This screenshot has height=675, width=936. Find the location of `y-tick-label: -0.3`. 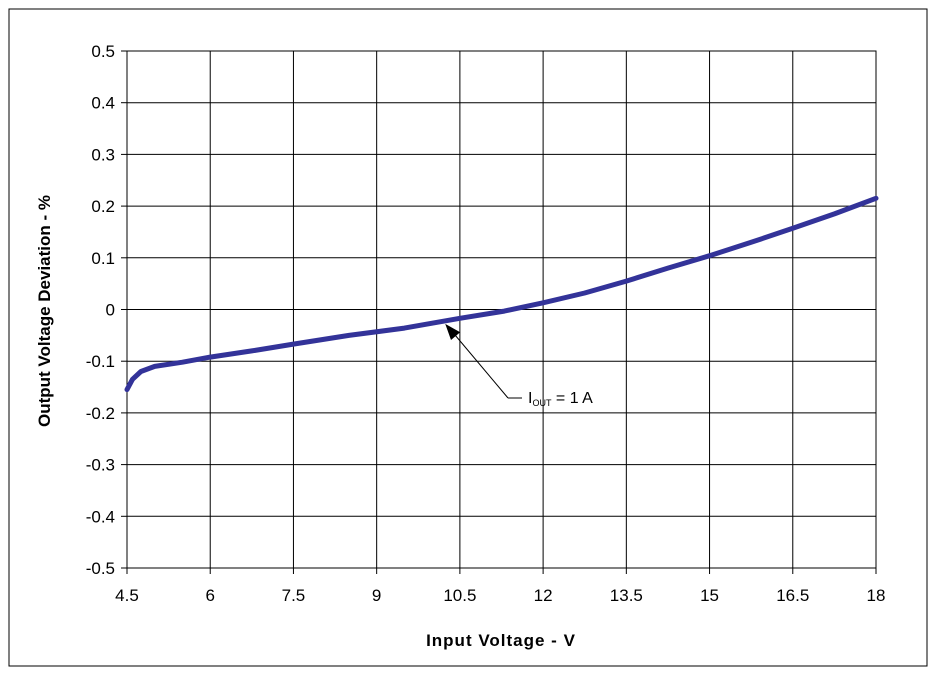

y-tick-label: -0.3 is located at coordinates (100, 465).